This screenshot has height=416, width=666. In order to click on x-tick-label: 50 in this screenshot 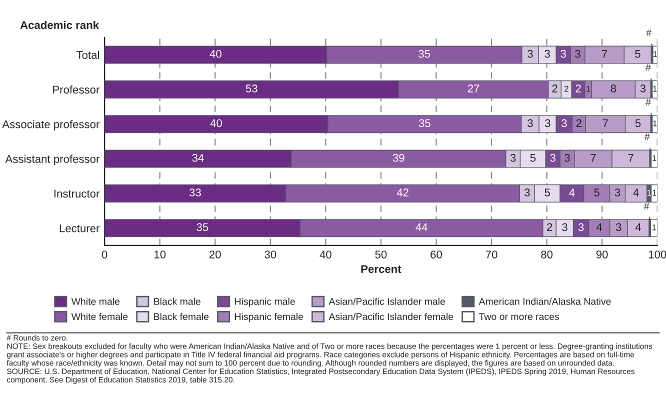, I will do `click(381, 254)`.